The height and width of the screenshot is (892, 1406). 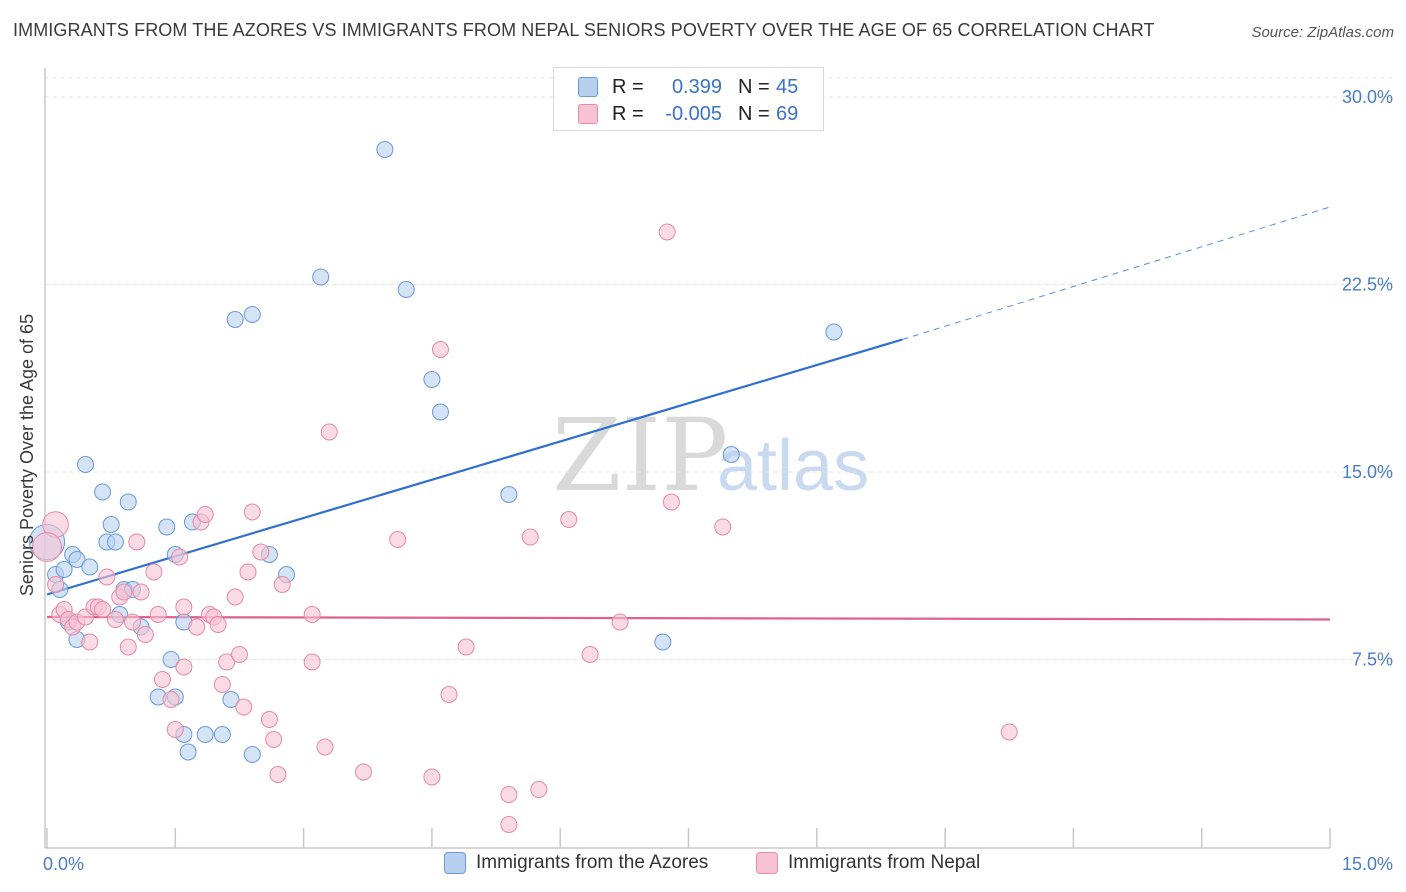 I want to click on y-axis-title: Seniors Poverty Over the Age of 65, so click(x=27, y=455).